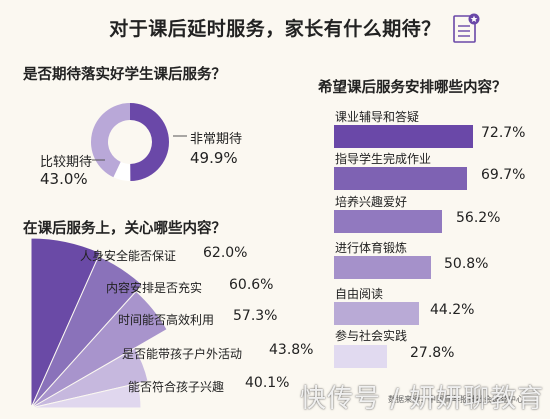 This screenshot has height=419, width=550. I want to click on fan-value-3: 57.3%, so click(255, 316).